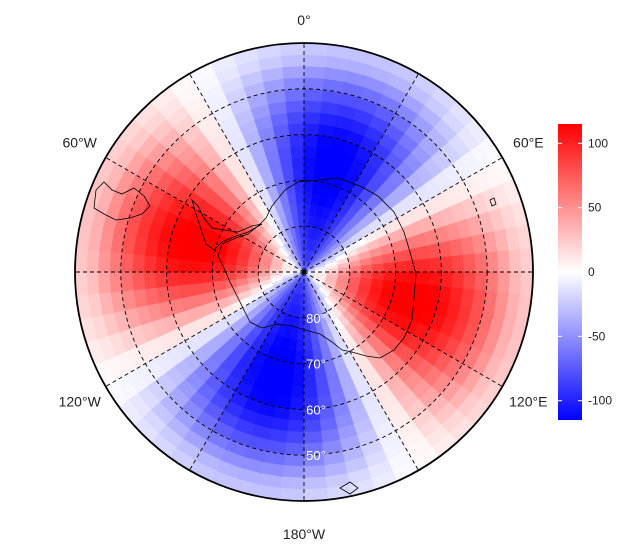  What do you see at coordinates (316, 364) in the screenshot?
I see `latitude-label: 70°` at bounding box center [316, 364].